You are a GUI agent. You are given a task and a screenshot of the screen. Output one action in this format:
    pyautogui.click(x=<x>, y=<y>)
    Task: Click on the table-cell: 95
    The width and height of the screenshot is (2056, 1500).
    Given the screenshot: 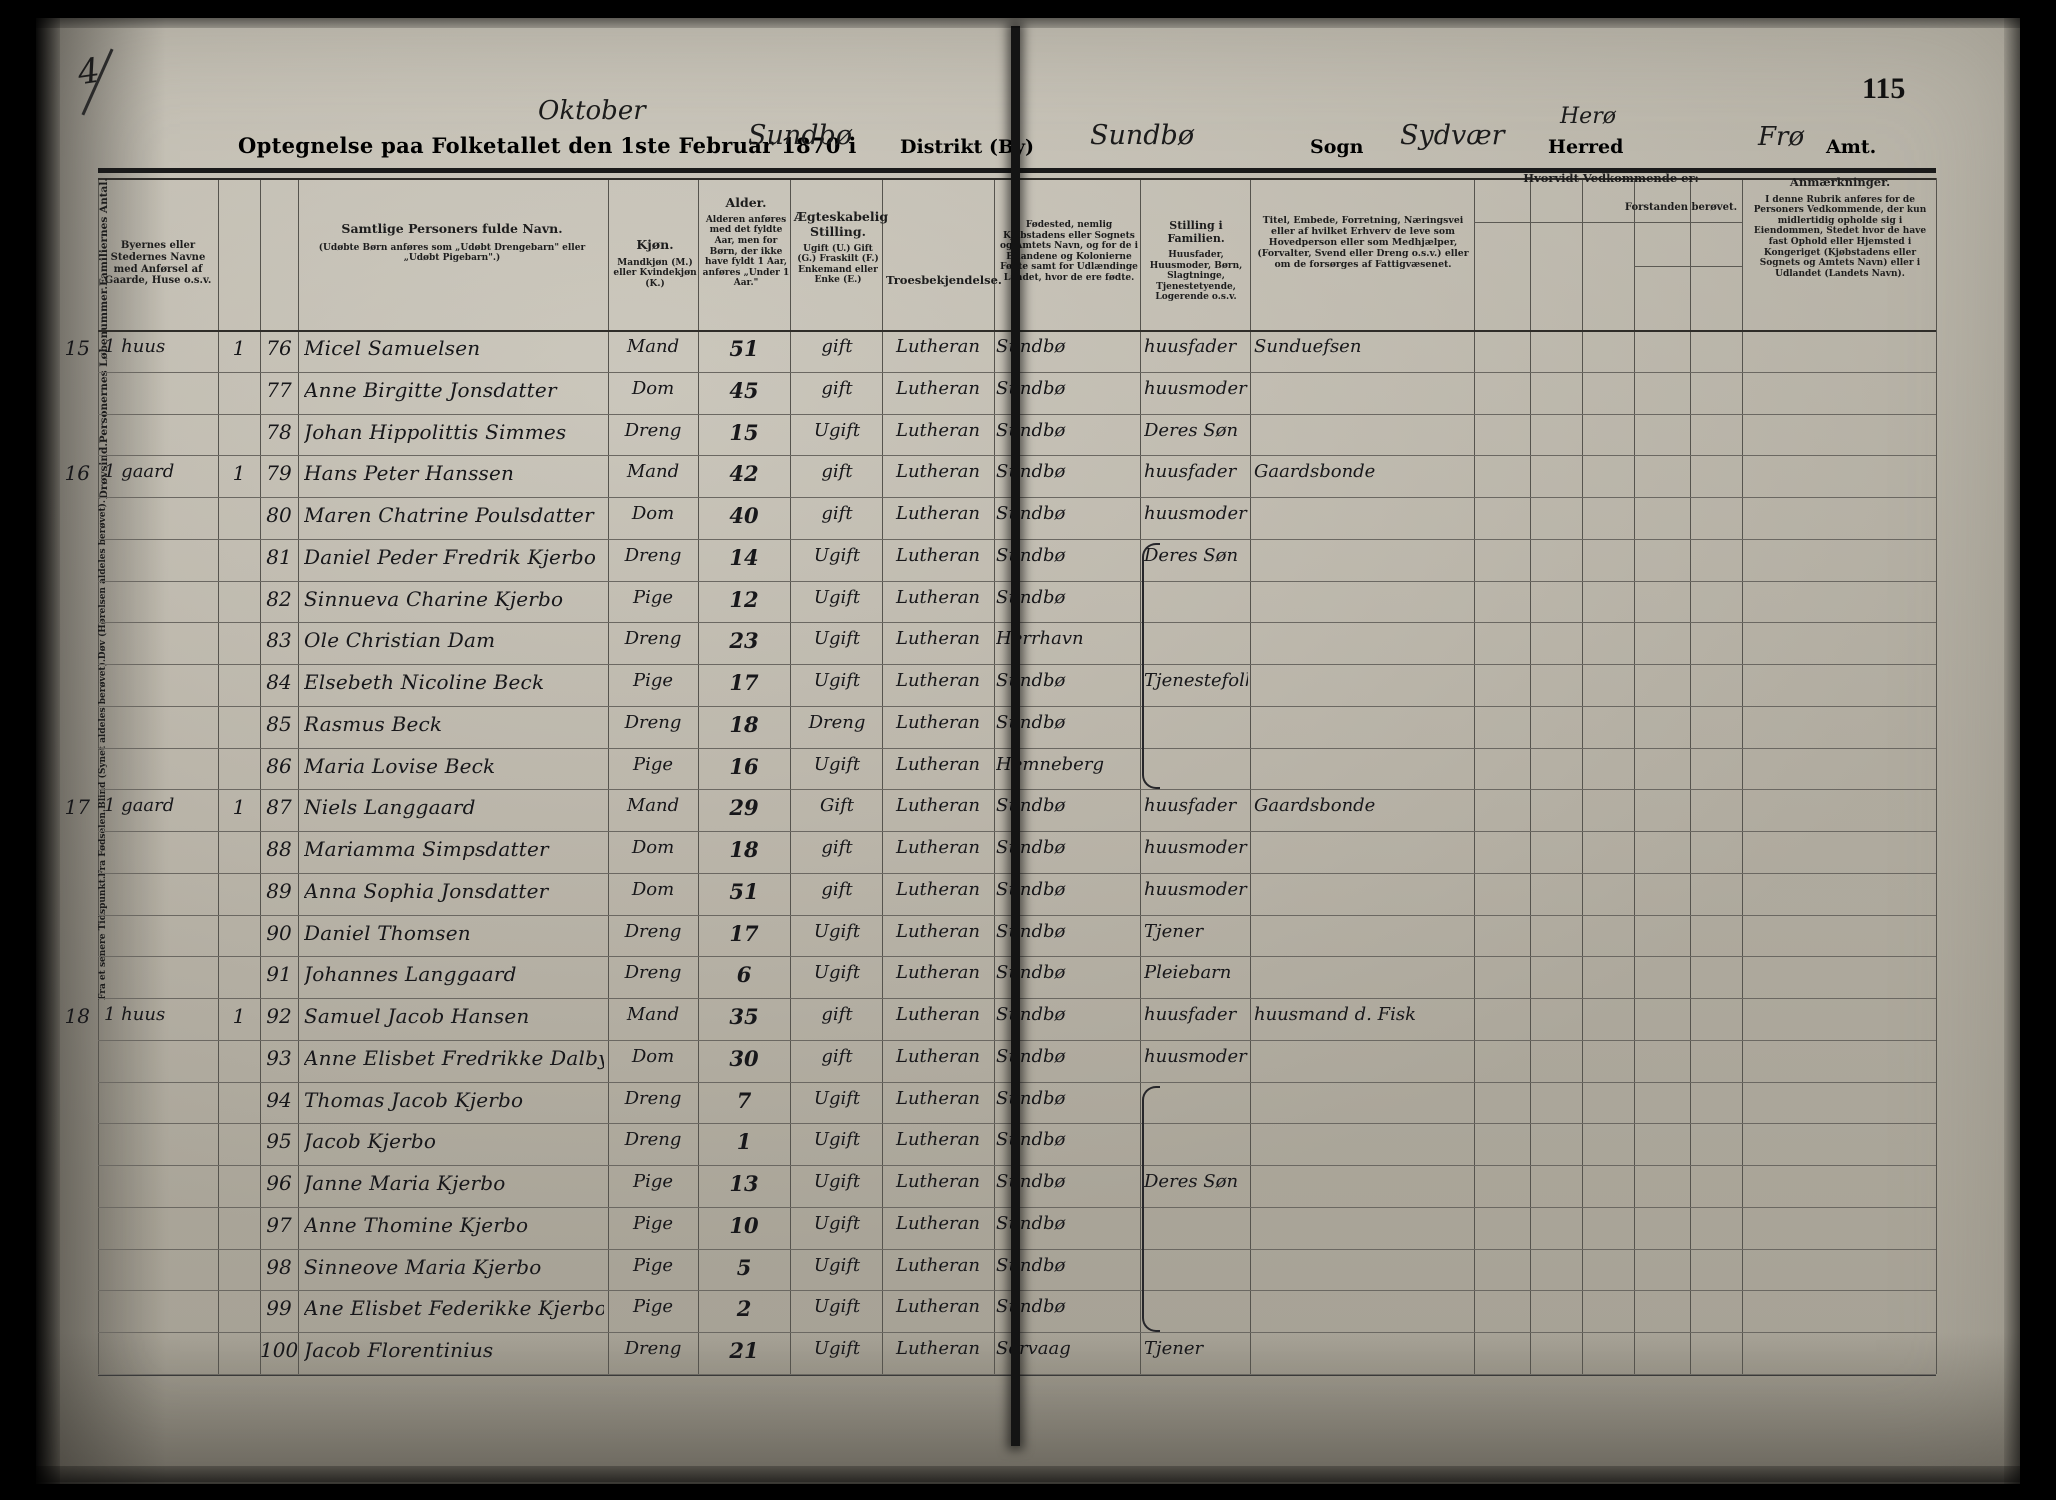 What is the action you would take?
    pyautogui.click(x=279, y=1141)
    